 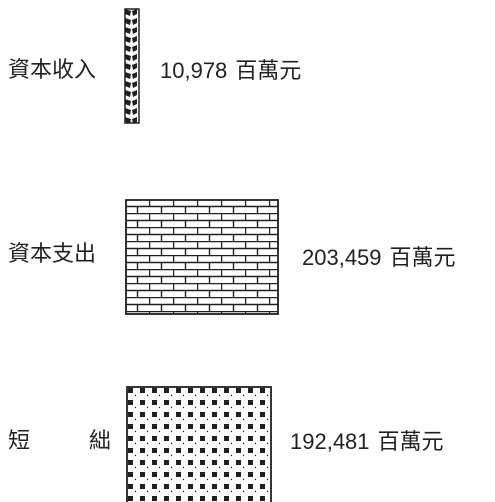 What do you see at coordinates (410, 442) in the screenshot?
I see `deficit-unit: 百萬元` at bounding box center [410, 442].